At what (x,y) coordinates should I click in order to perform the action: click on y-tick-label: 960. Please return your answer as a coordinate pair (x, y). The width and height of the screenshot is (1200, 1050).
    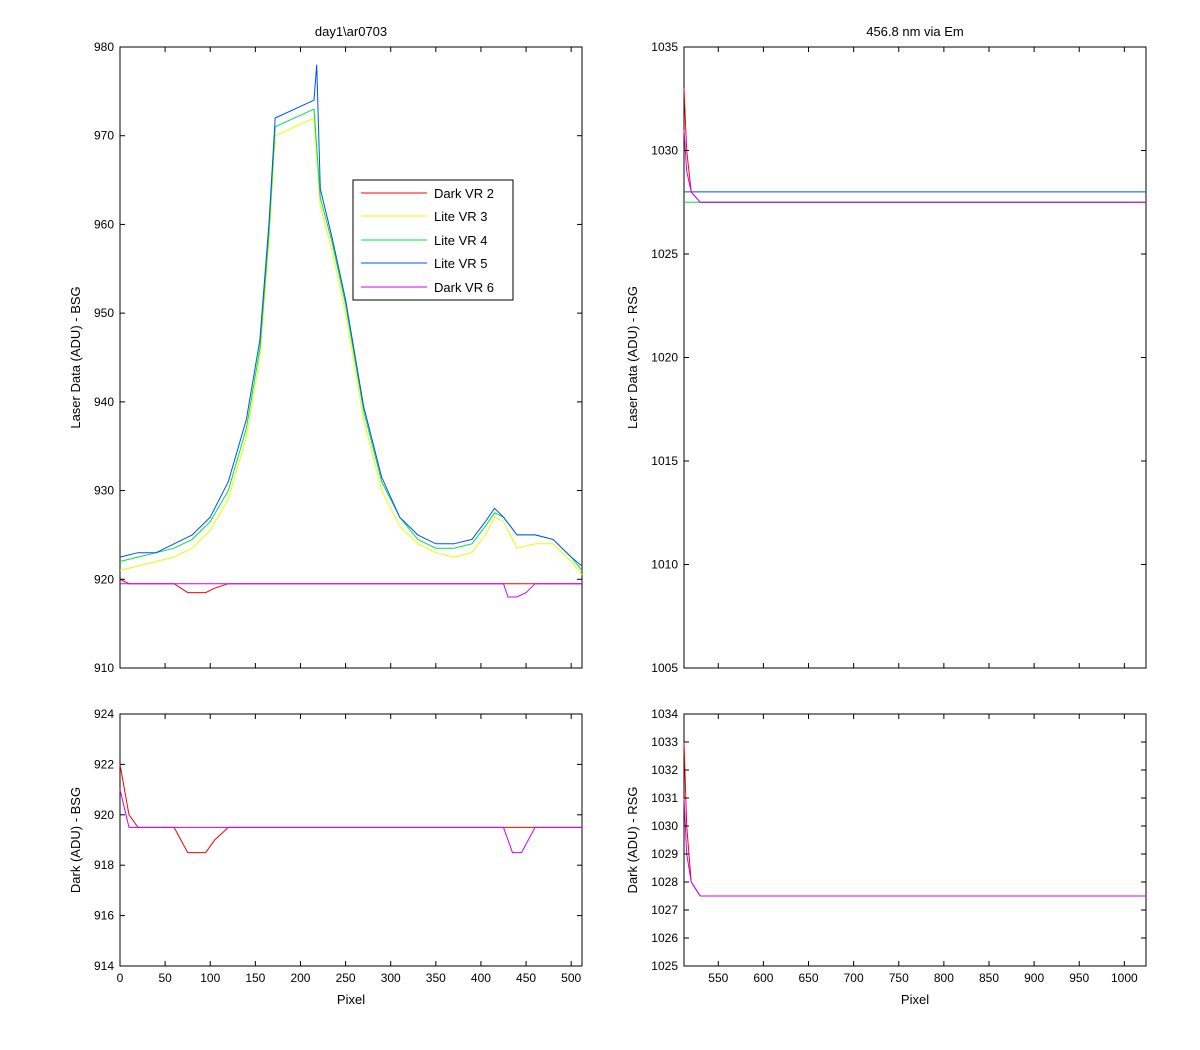
    Looking at the image, I should click on (104, 224).